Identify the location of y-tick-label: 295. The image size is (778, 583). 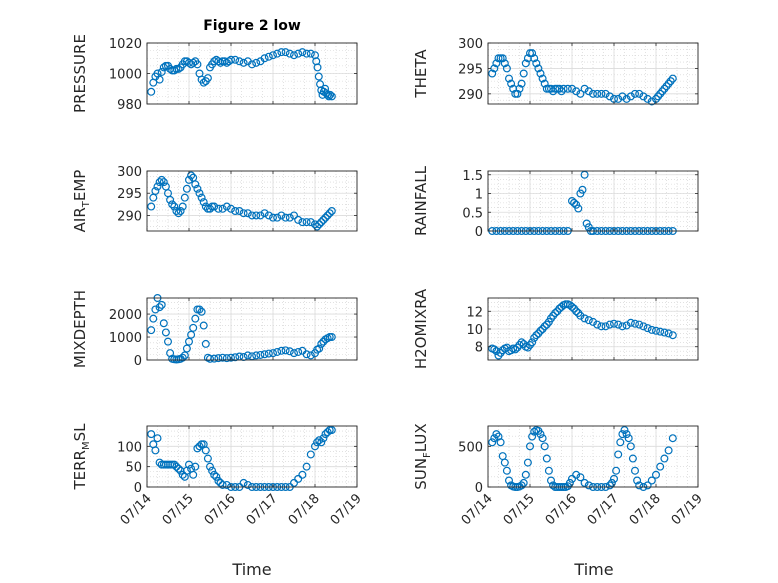
(470, 69).